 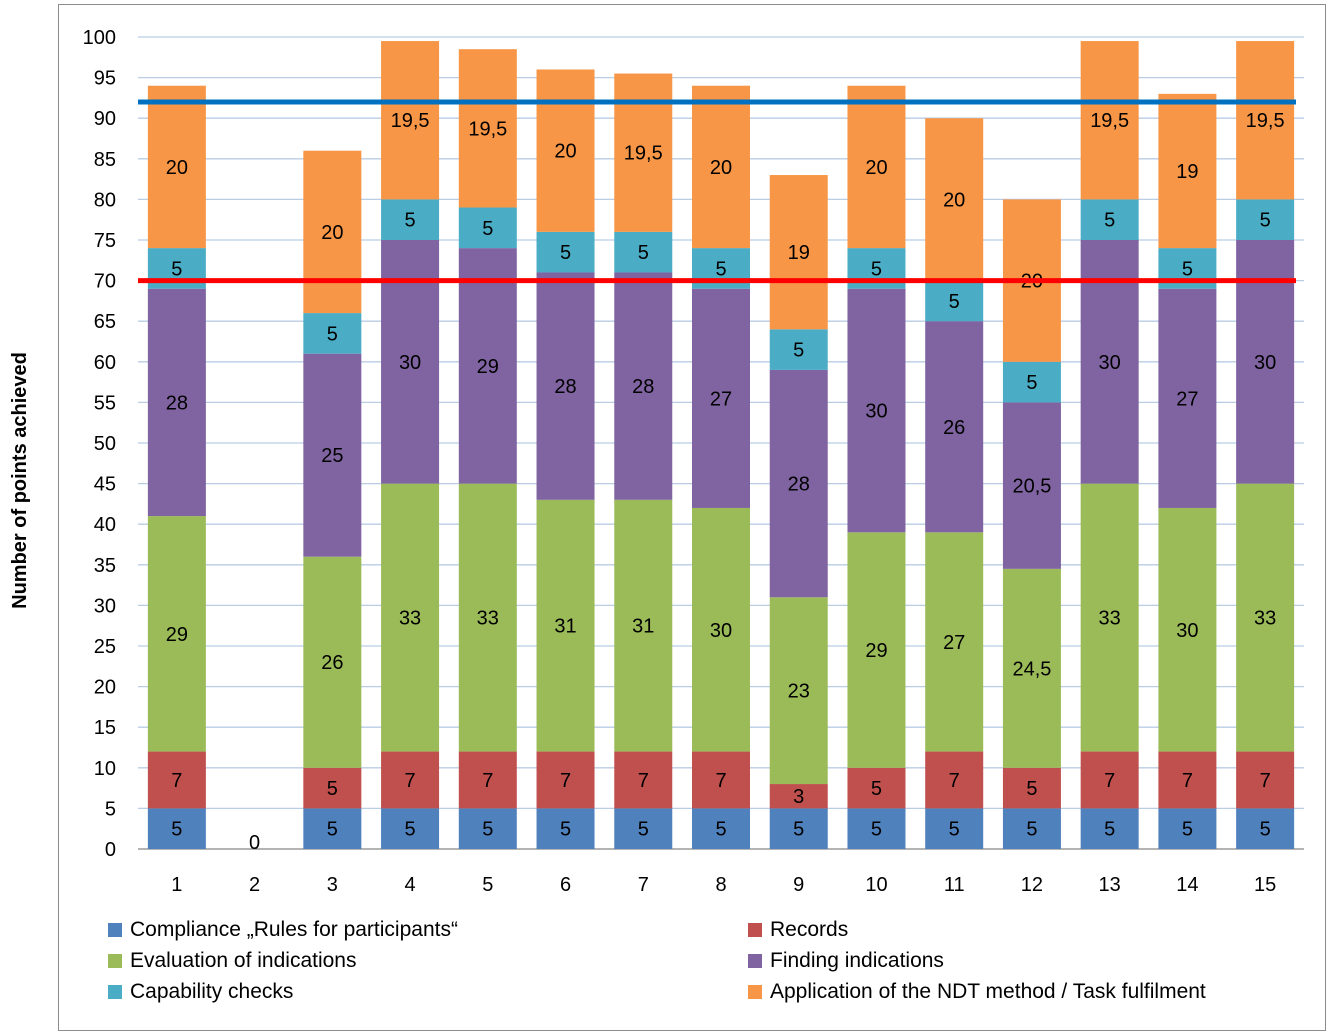 What do you see at coordinates (105, 403) in the screenshot?
I see `y-tick-label: 55` at bounding box center [105, 403].